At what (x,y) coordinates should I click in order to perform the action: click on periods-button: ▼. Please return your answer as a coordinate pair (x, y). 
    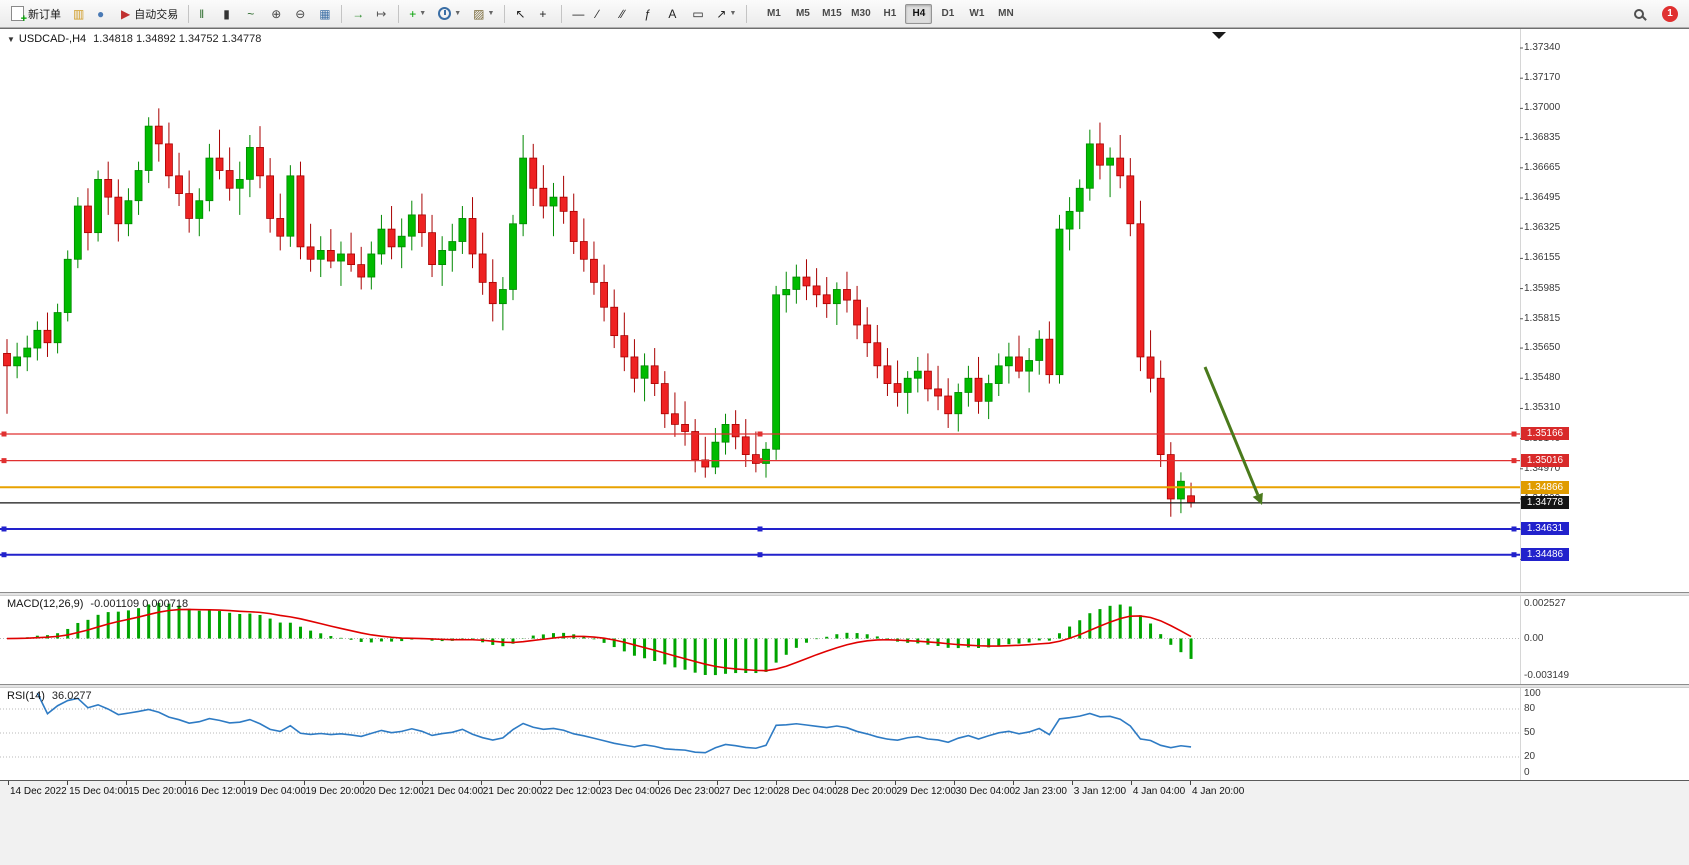
    Looking at the image, I should click on (449, 14).